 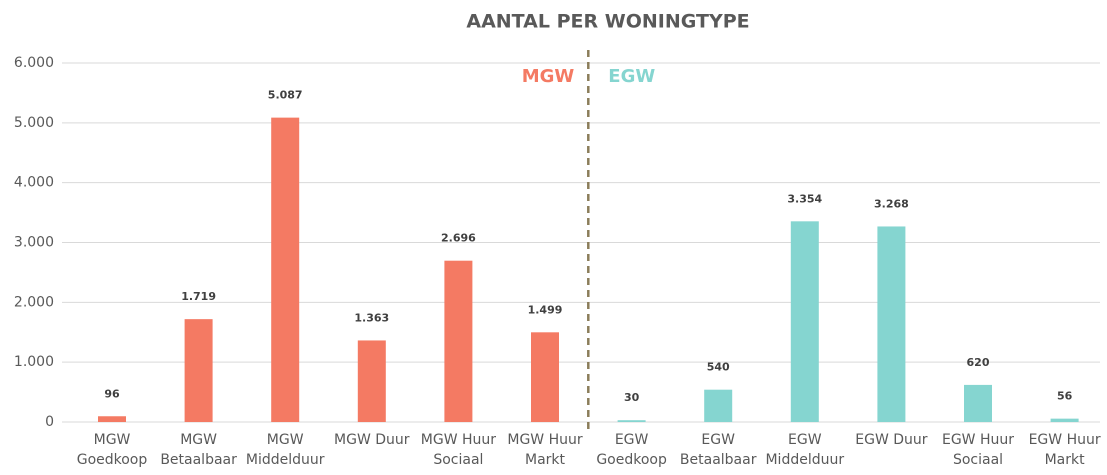 What do you see at coordinates (978, 362) in the screenshot?
I see `data-label: 620` at bounding box center [978, 362].